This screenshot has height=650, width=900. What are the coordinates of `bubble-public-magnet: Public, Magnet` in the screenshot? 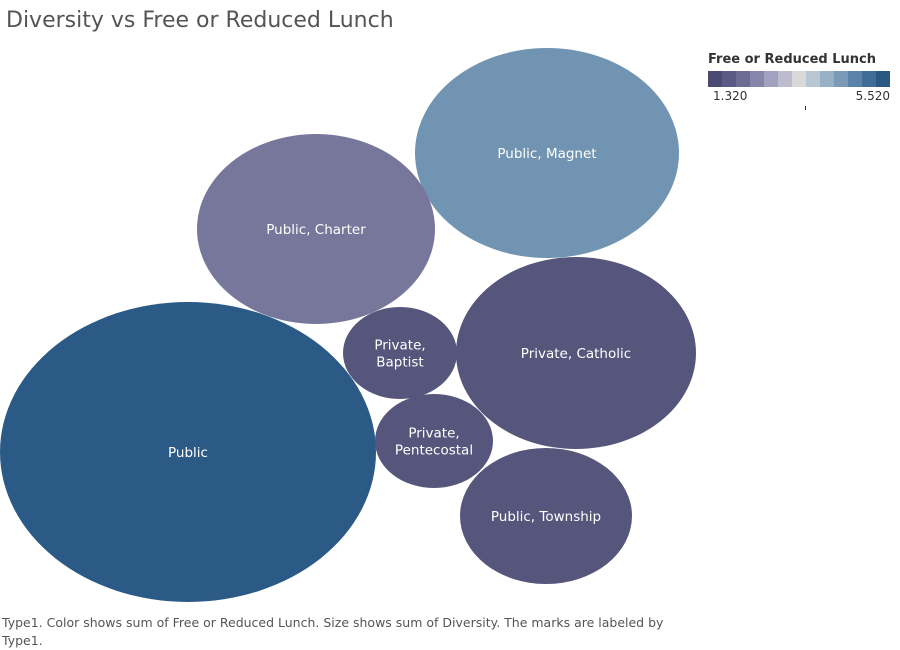 It's located at (547, 153).